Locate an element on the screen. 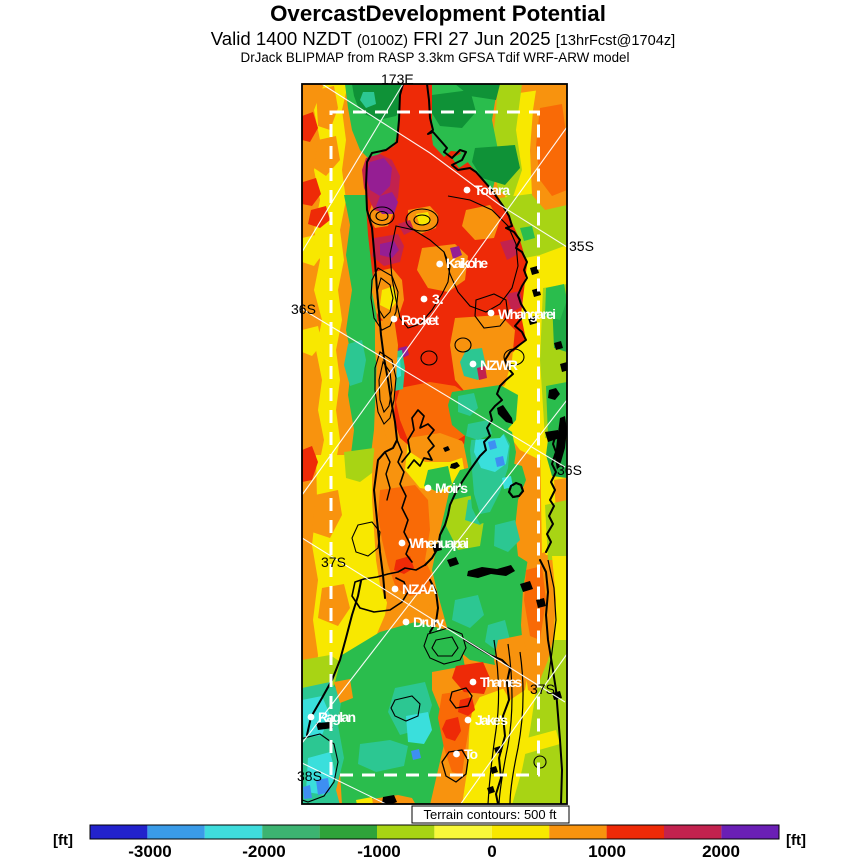  svg-text: NZWR is located at coordinates (499, 365).